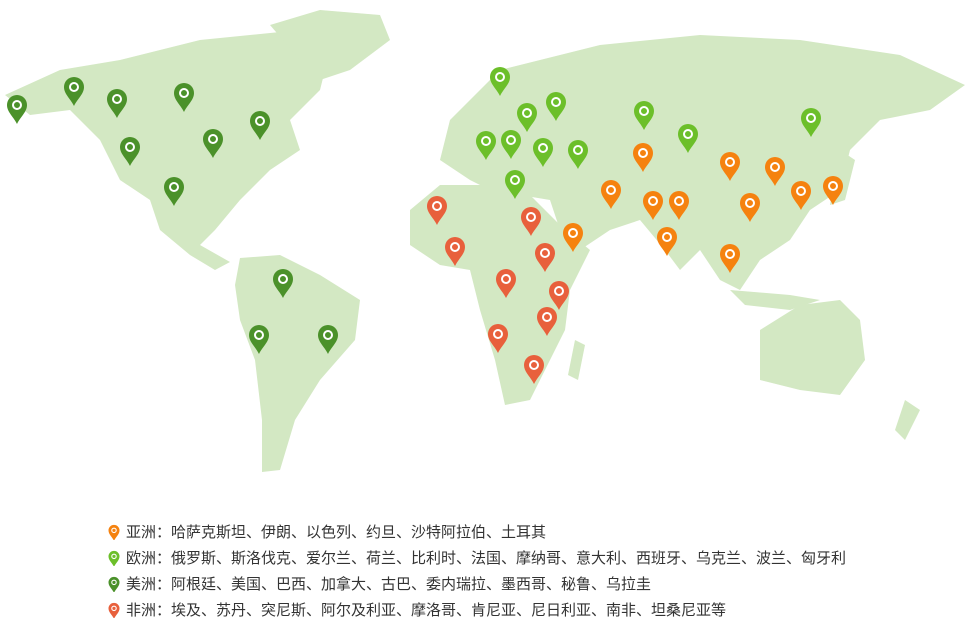 The height and width of the screenshot is (624, 975). I want to click on legend-americas: 美洲： 阿根廷、美国、巴西、加拿大、古巴、委内瑞拉、墨西哥、秘鲁、乌拉圭, so click(477, 583).